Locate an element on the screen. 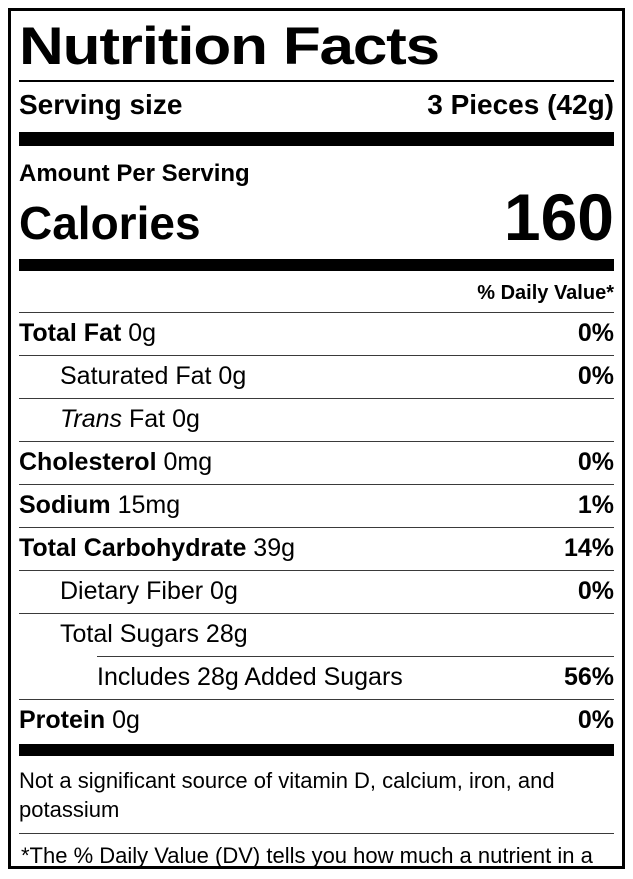 This screenshot has width=633, height=879. nutrient-row-protein: Protein 0g 0% is located at coordinates (316, 720).